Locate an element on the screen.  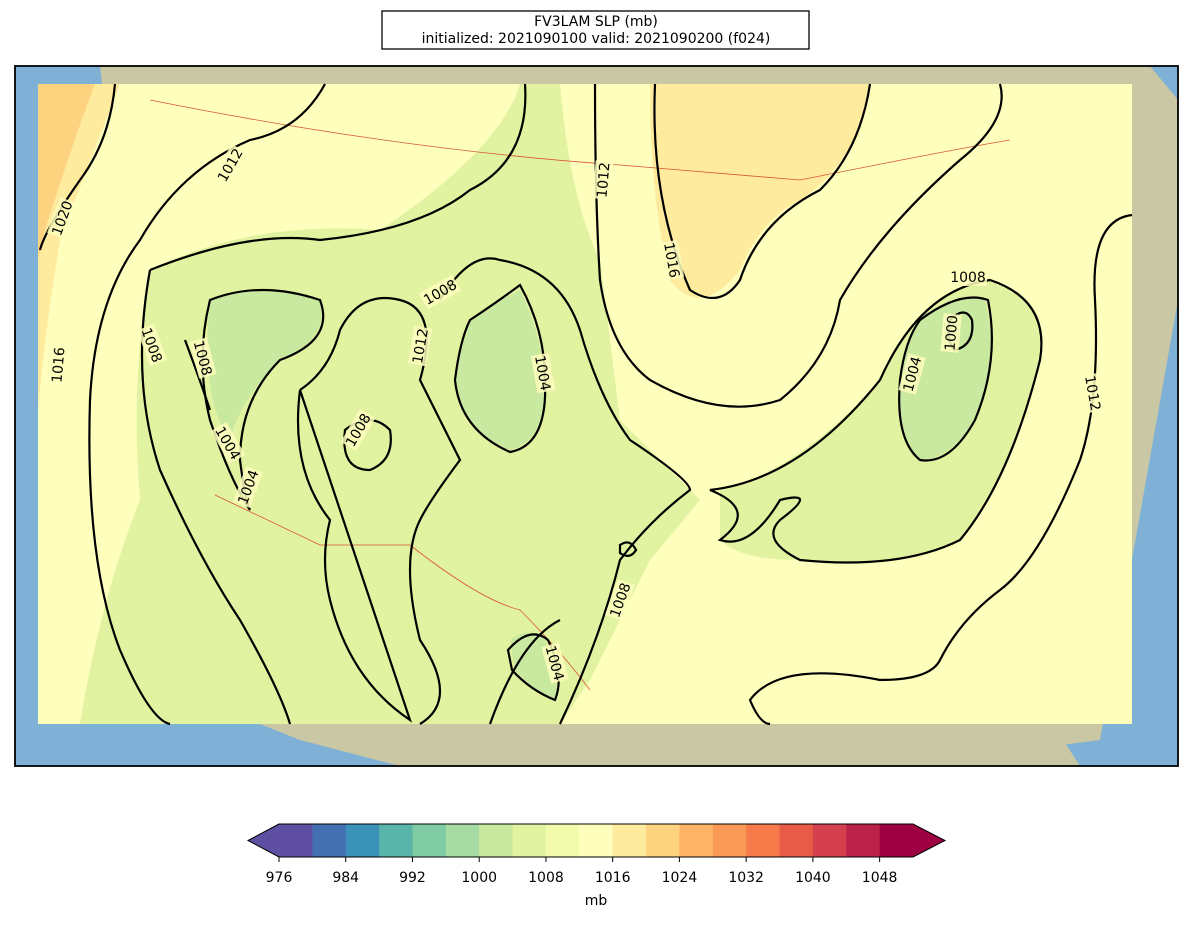
colorbar-tick-label: 1048 is located at coordinates (880, 878).